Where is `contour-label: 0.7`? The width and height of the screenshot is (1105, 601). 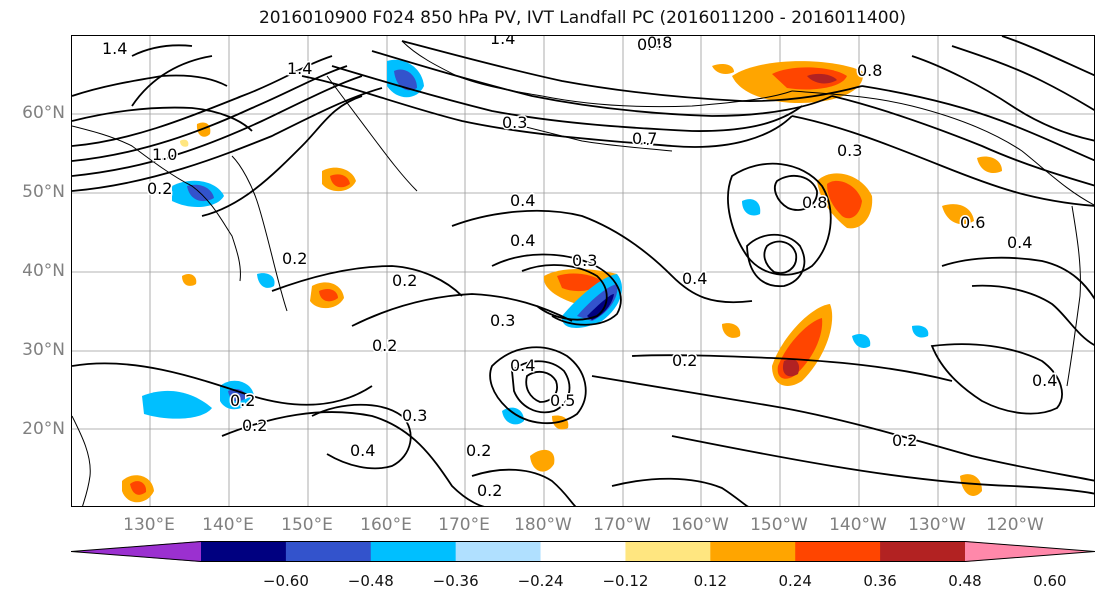
contour-label: 0.7 is located at coordinates (644, 138).